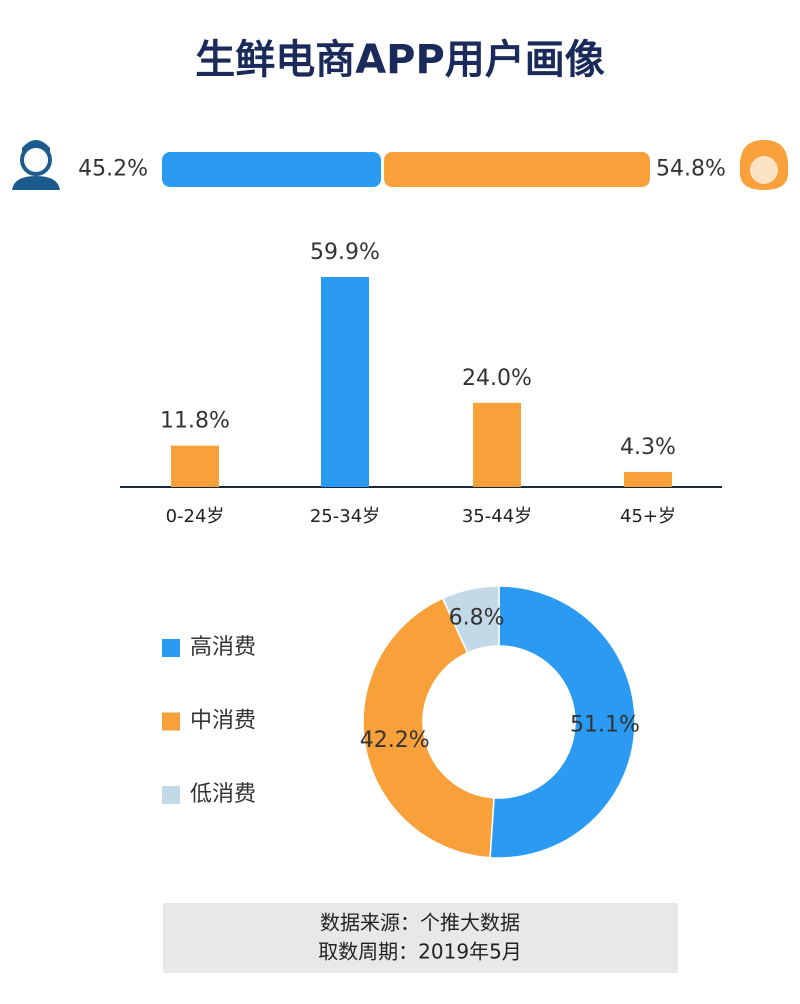 This screenshot has height=1004, width=800. What do you see at coordinates (497, 378) in the screenshot?
I see `value-label: 24.0%` at bounding box center [497, 378].